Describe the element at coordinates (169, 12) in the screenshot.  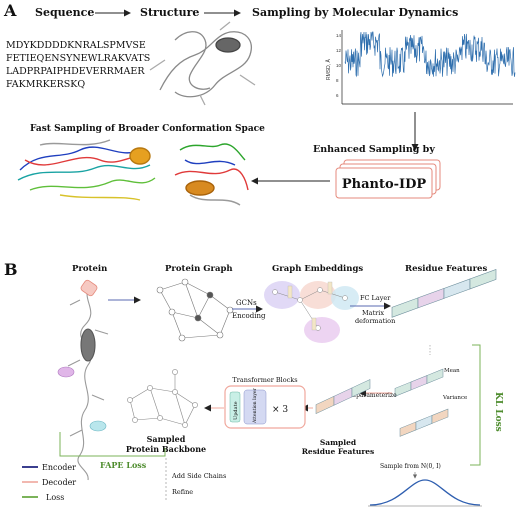
I see `structure-title: Structure` at that location.